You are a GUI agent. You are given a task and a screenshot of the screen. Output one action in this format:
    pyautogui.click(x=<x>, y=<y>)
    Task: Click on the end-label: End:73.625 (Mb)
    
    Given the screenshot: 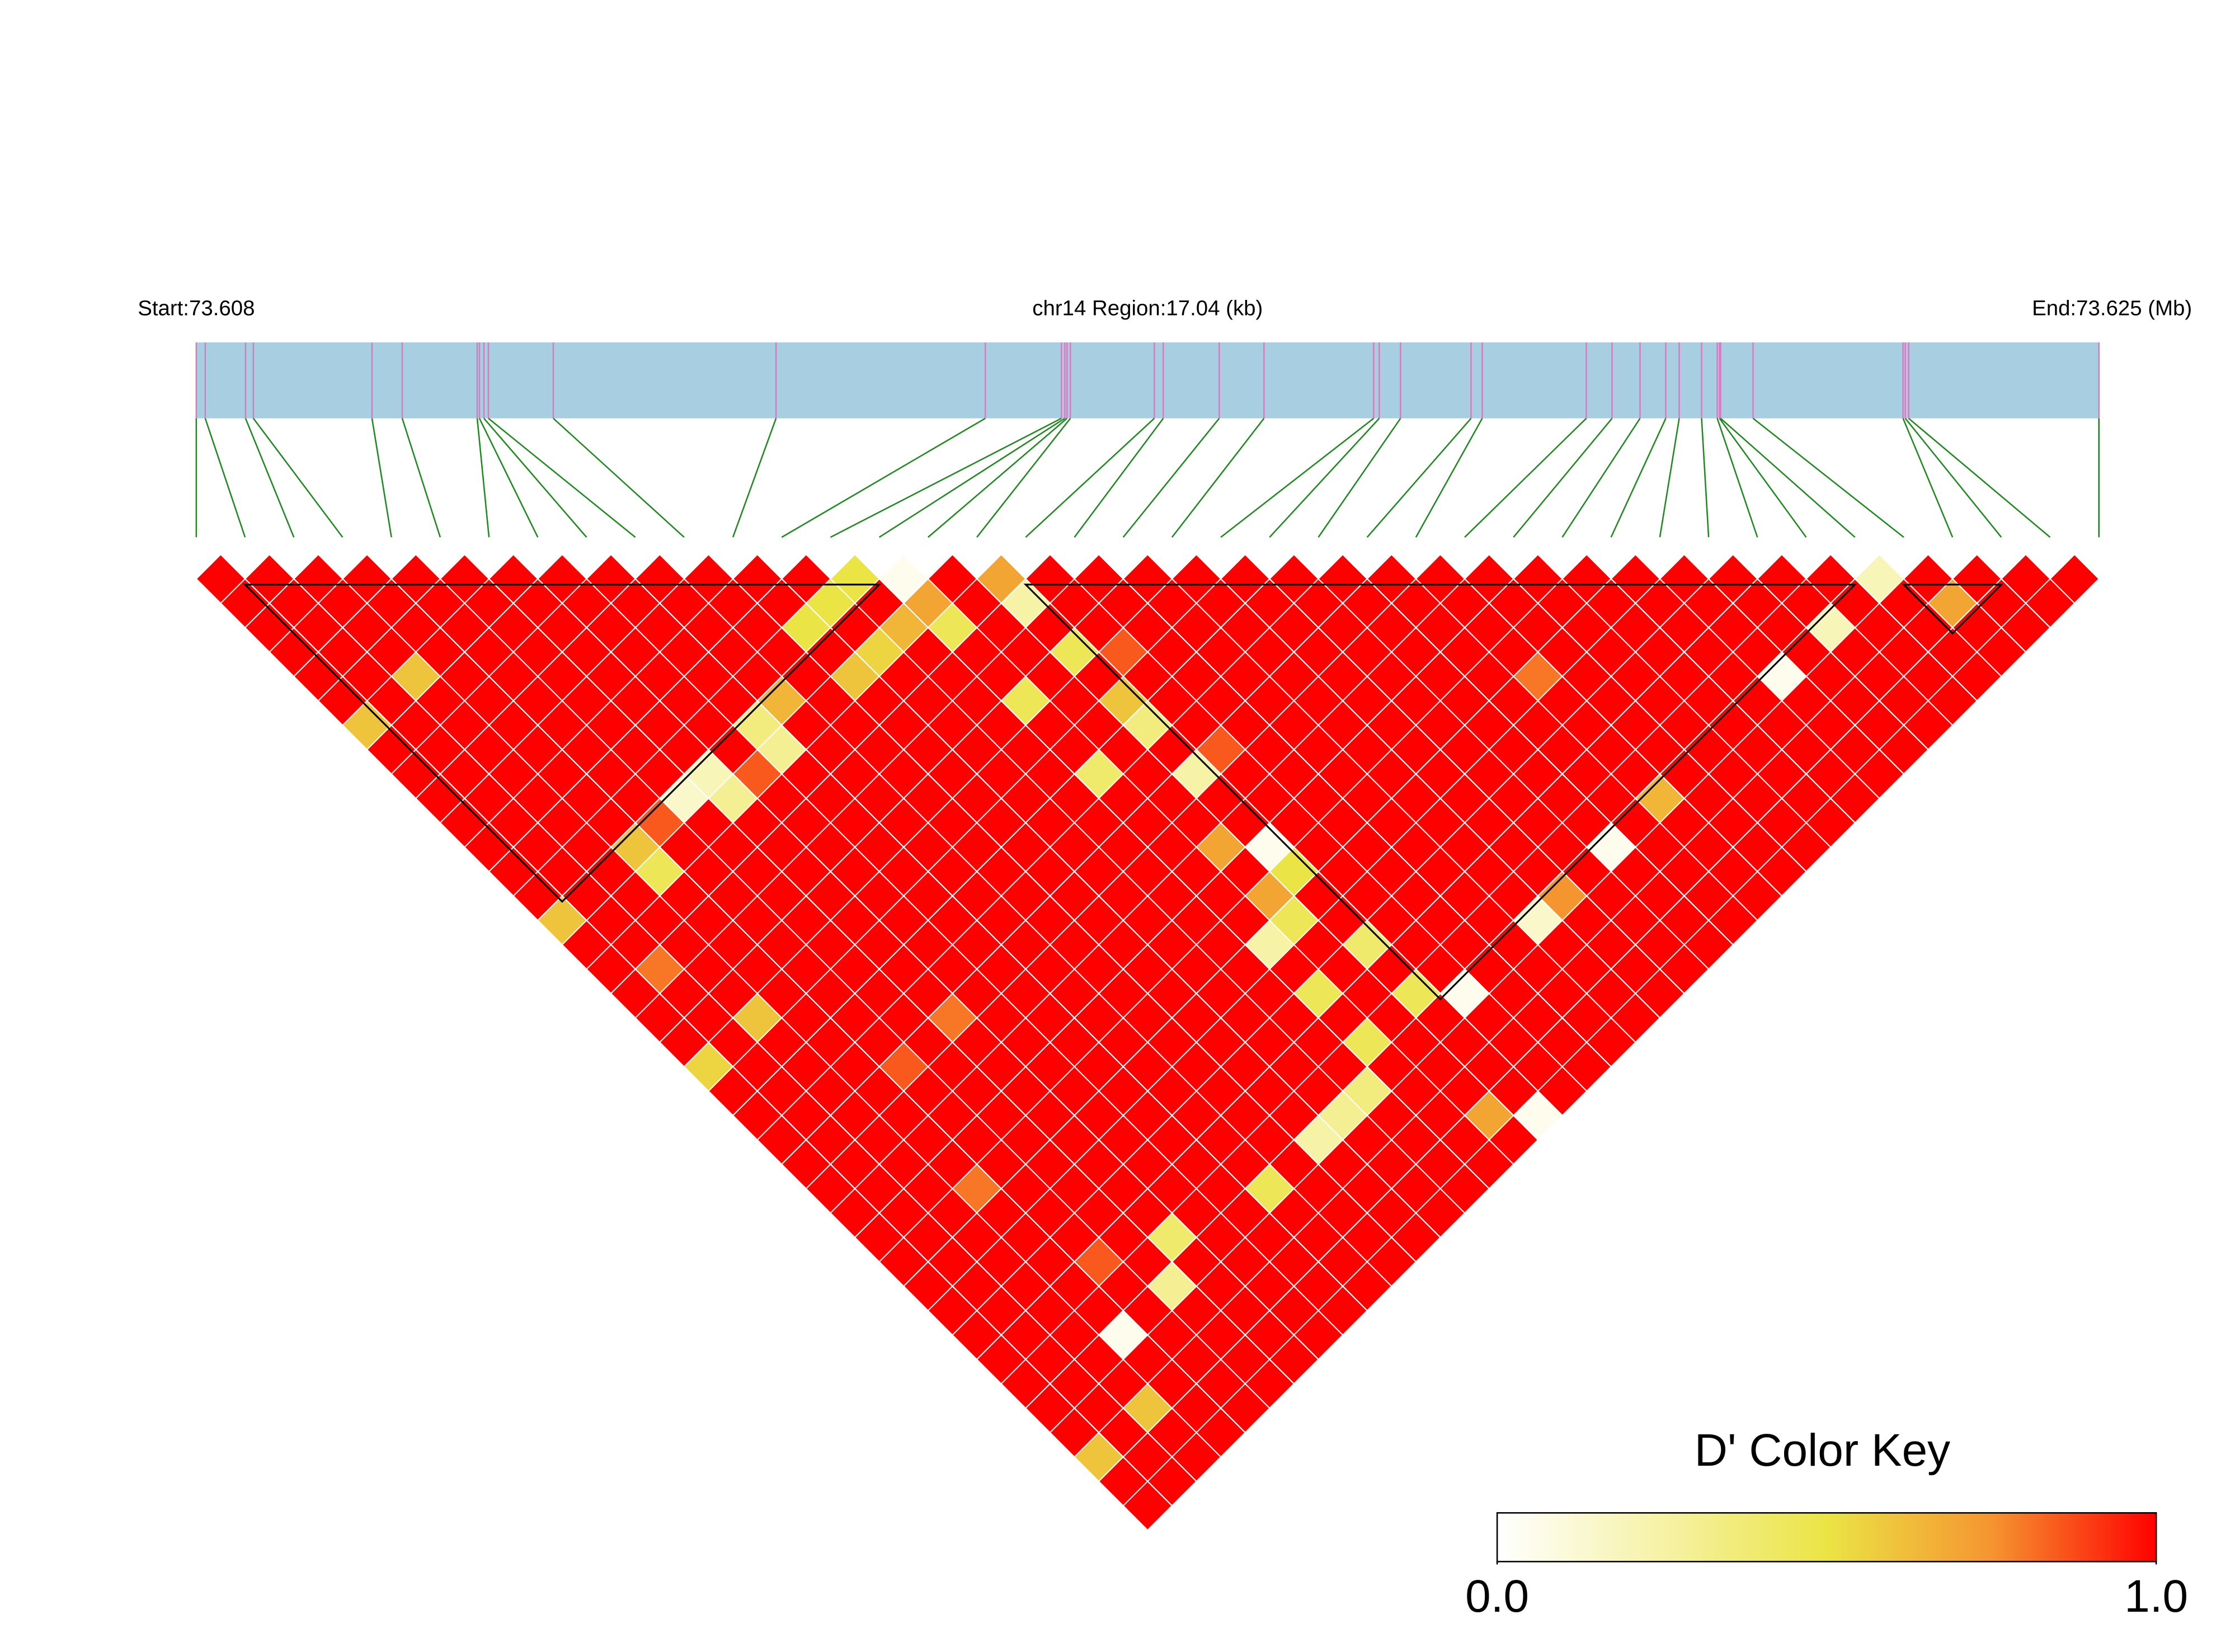 What is the action you would take?
    pyautogui.click(x=2112, y=308)
    